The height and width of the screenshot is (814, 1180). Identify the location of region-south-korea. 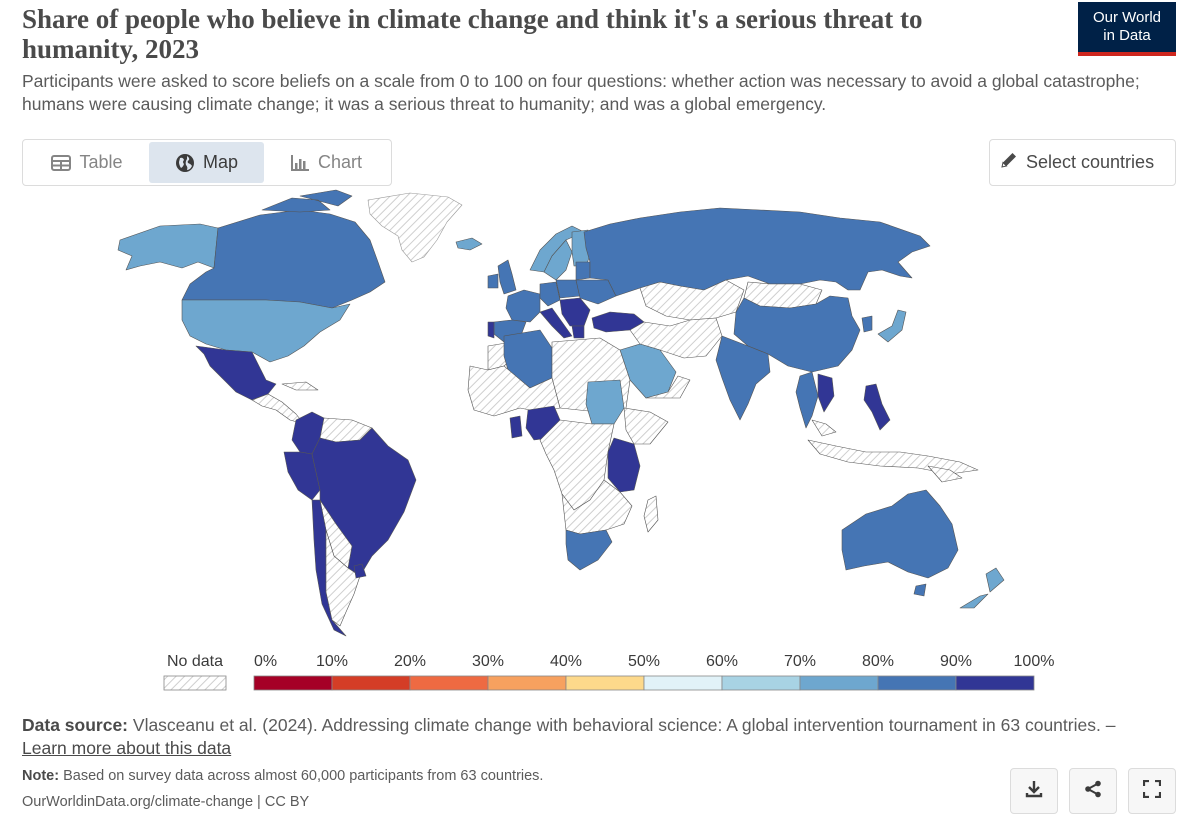
(867, 324).